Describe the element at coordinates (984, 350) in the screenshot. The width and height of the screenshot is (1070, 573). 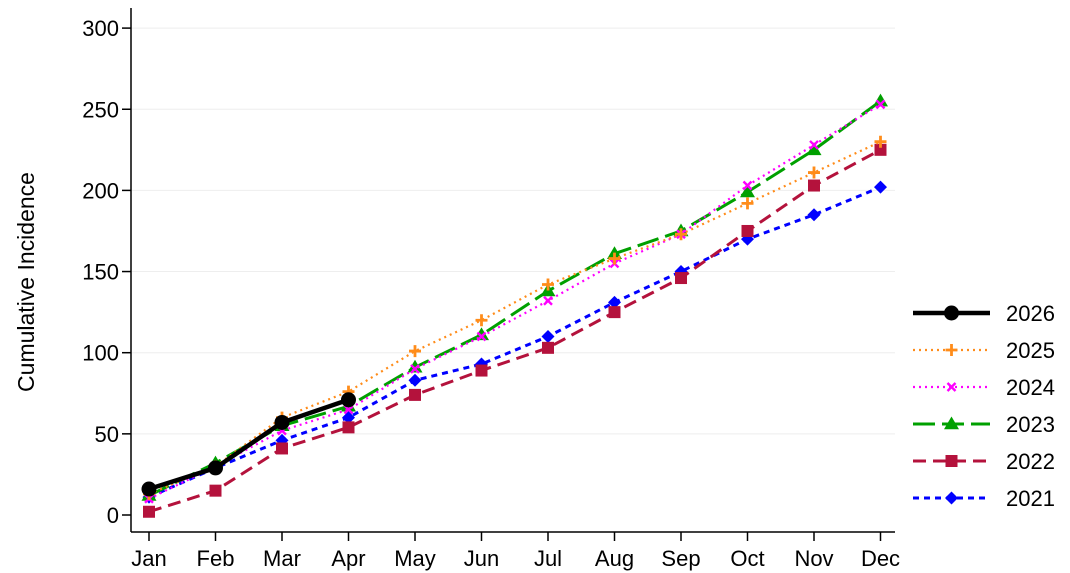
I see `legend-item-2025: 2025` at that location.